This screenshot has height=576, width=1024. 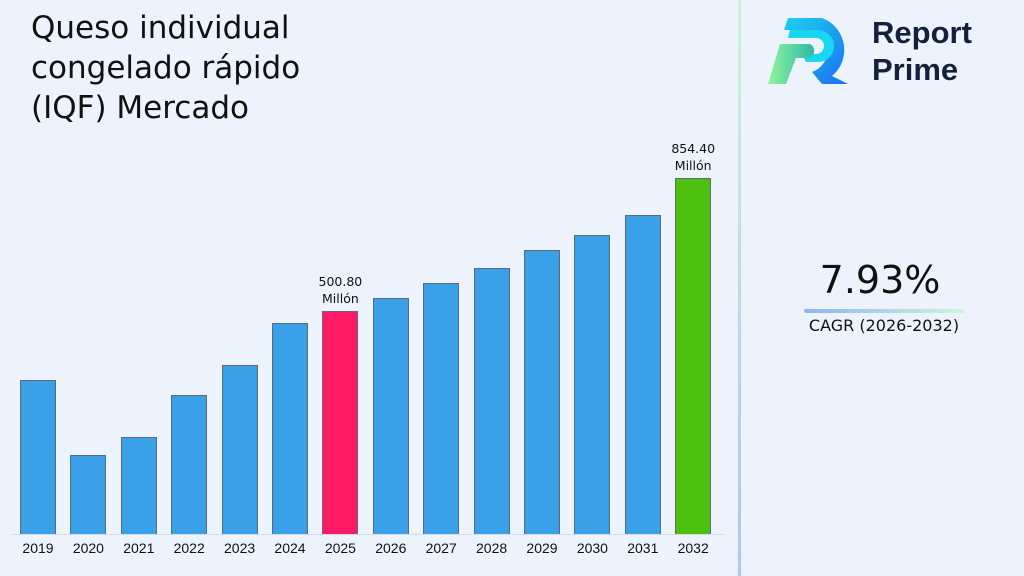 I want to click on bar-value-annotation: 500.80 Millón, so click(x=340, y=290).